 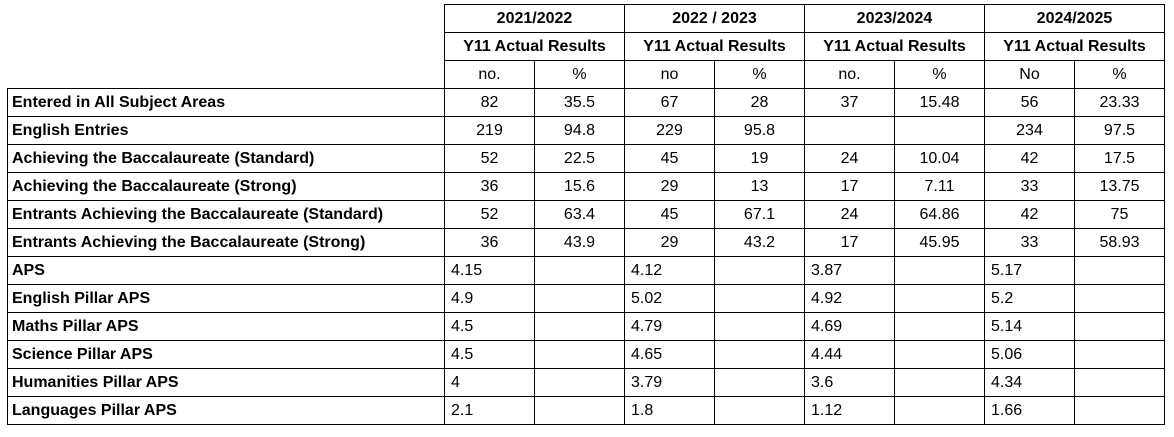 I want to click on value-cell: 1.12, so click(x=849, y=410).